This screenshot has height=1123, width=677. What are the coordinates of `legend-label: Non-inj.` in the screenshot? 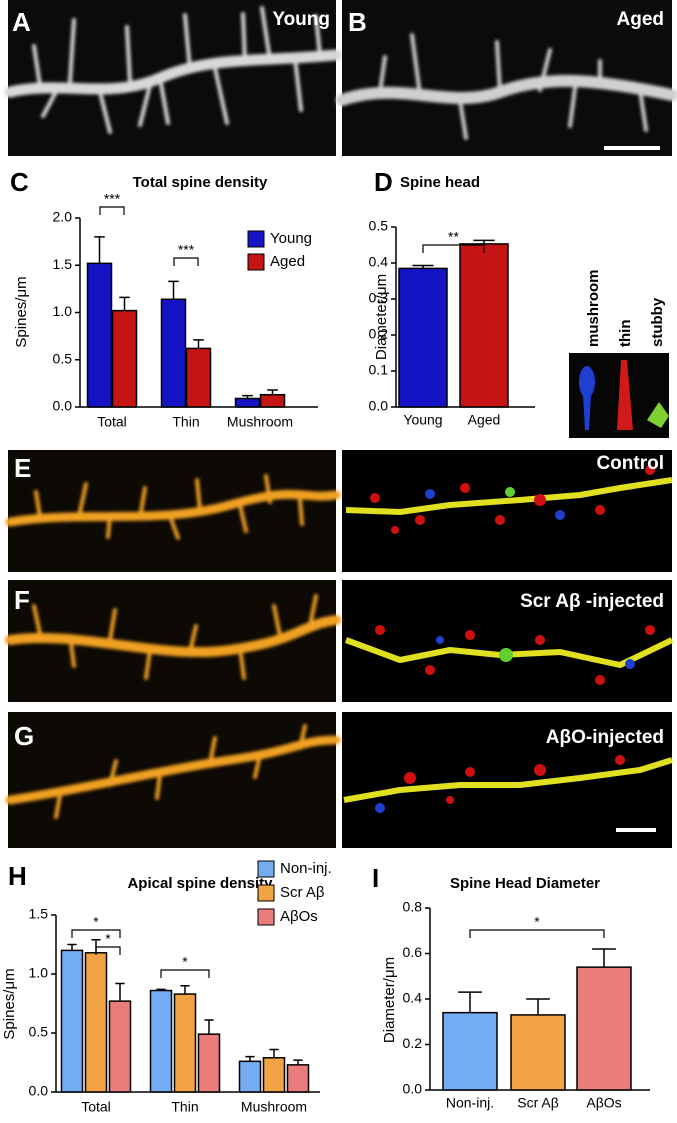 It's located at (306, 868).